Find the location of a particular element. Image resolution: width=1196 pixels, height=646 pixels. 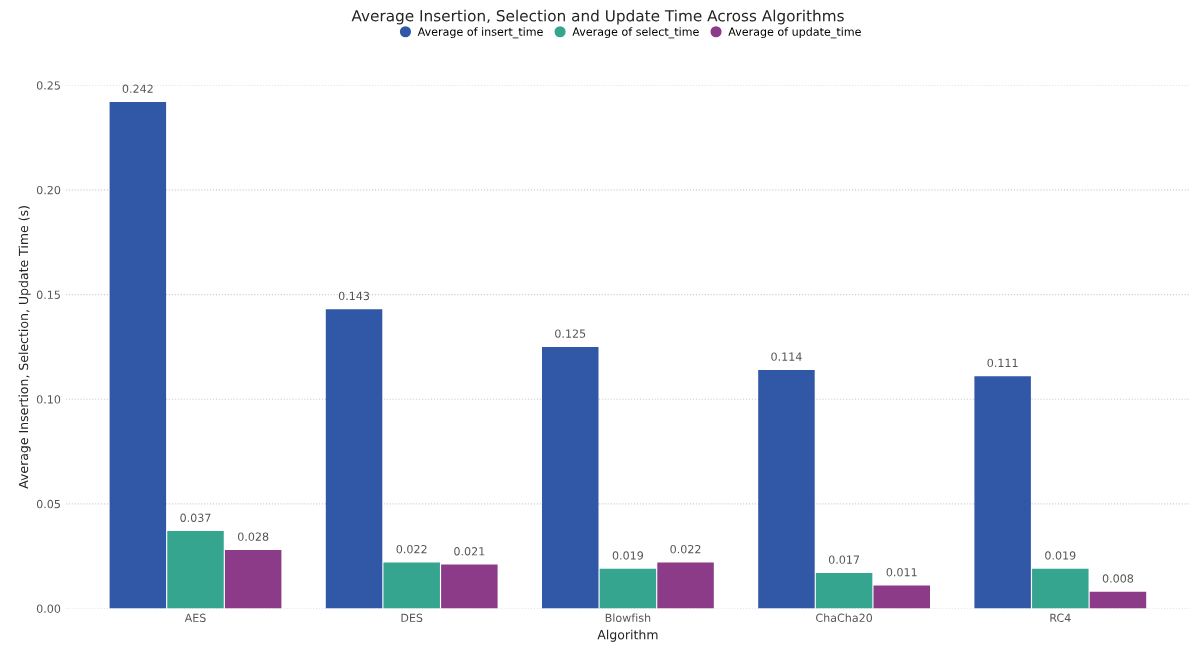

data-label: 0.143 is located at coordinates (354, 296).